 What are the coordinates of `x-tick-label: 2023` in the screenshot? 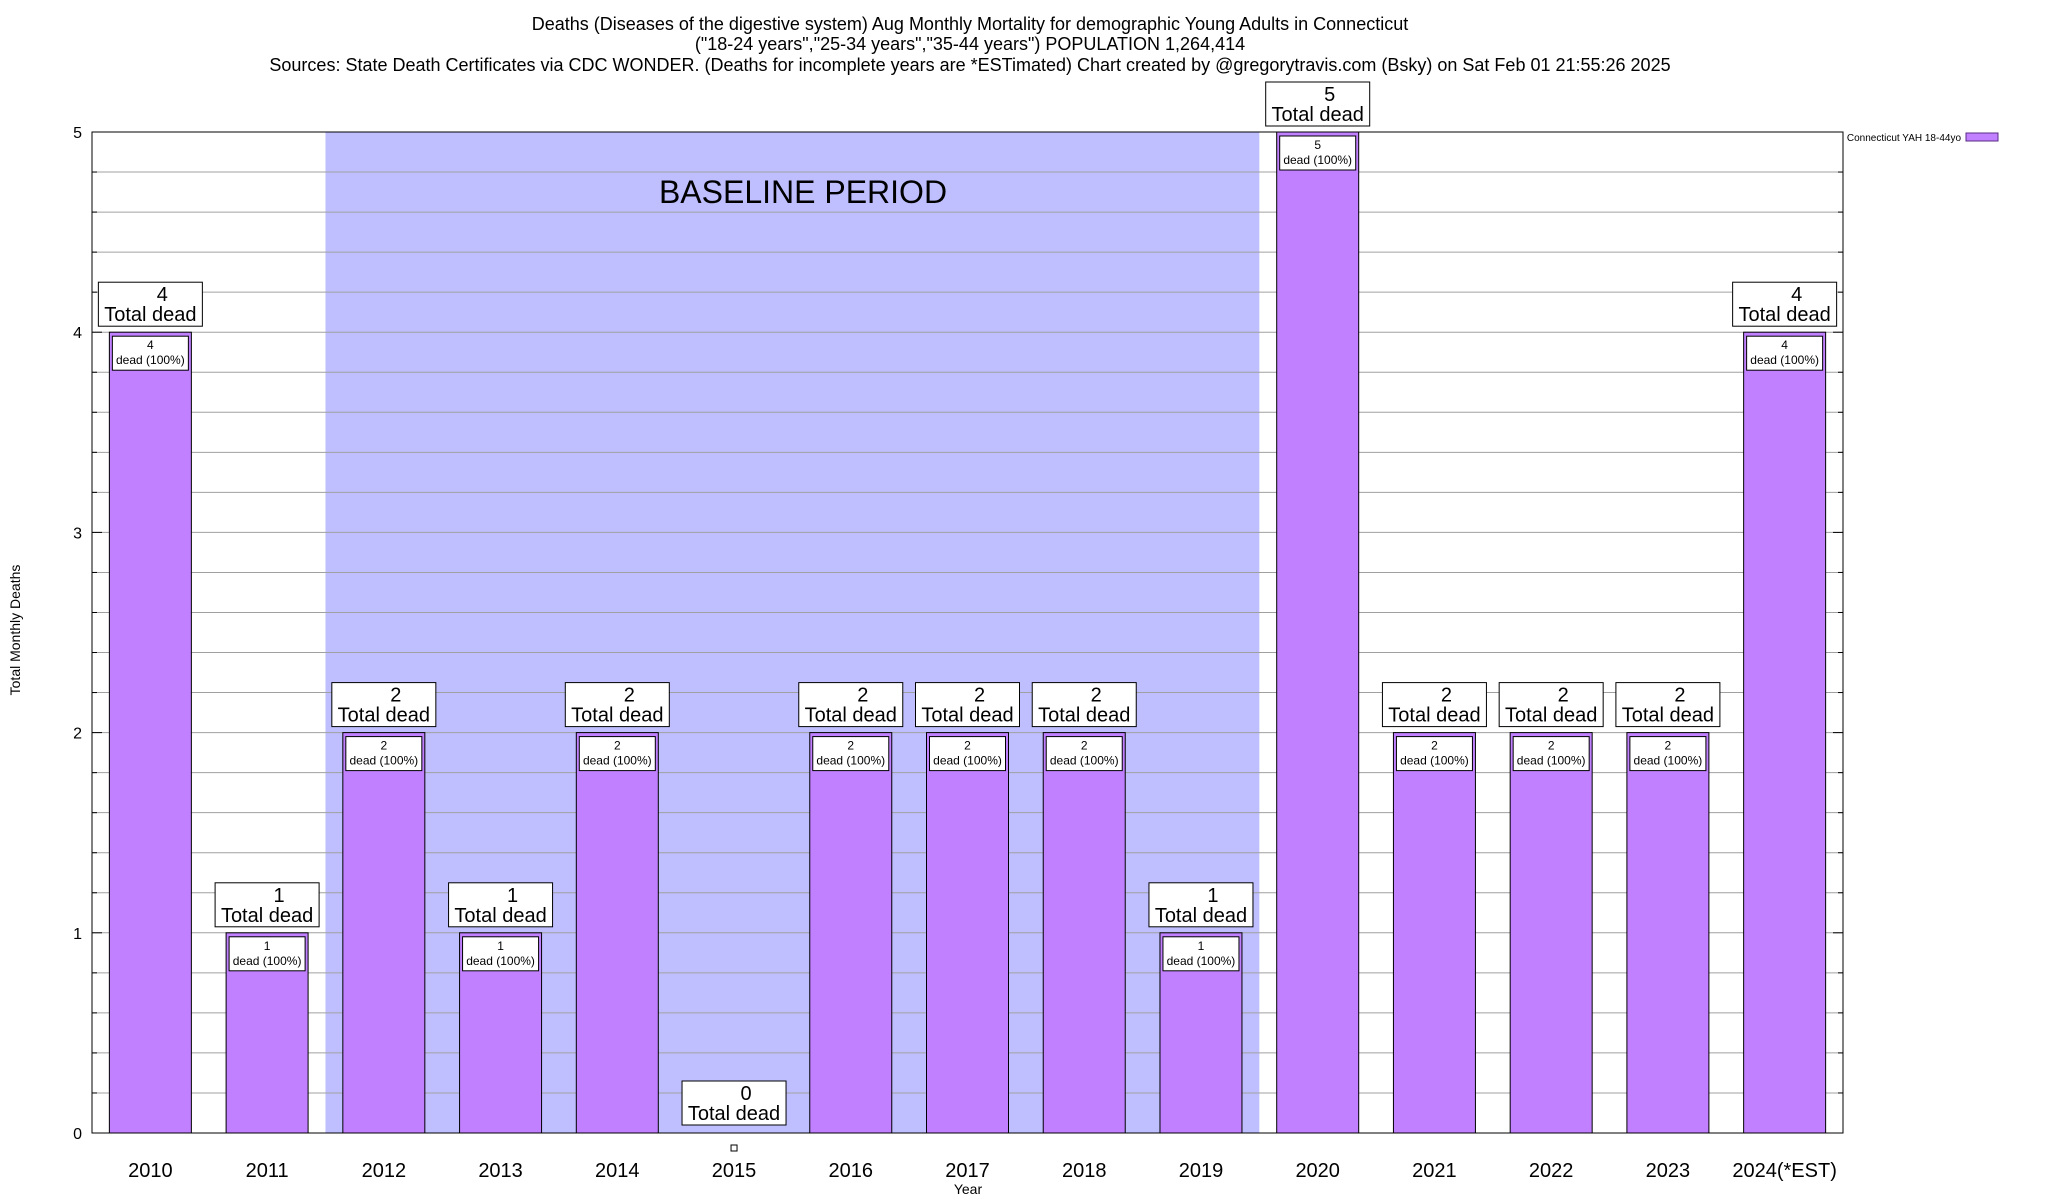 It's located at (1668, 1171).